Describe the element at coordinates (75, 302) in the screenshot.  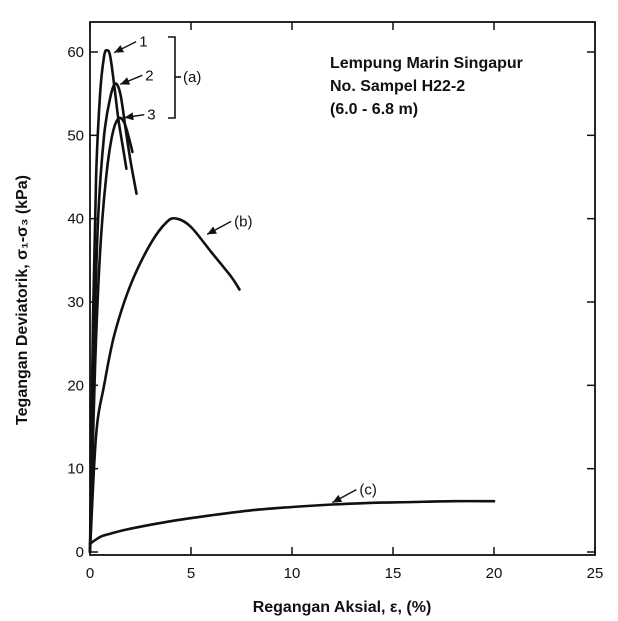
I see `y-tick-label: 30` at that location.